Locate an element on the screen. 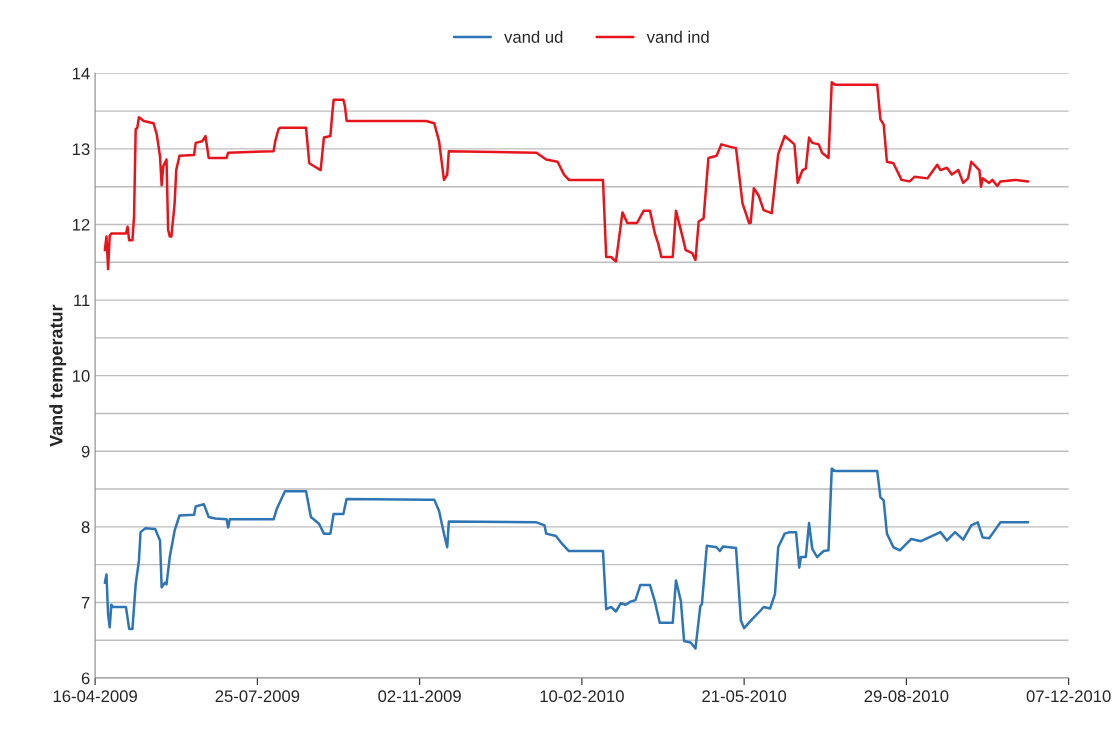  y-tick-label: 7 is located at coordinates (85, 603).